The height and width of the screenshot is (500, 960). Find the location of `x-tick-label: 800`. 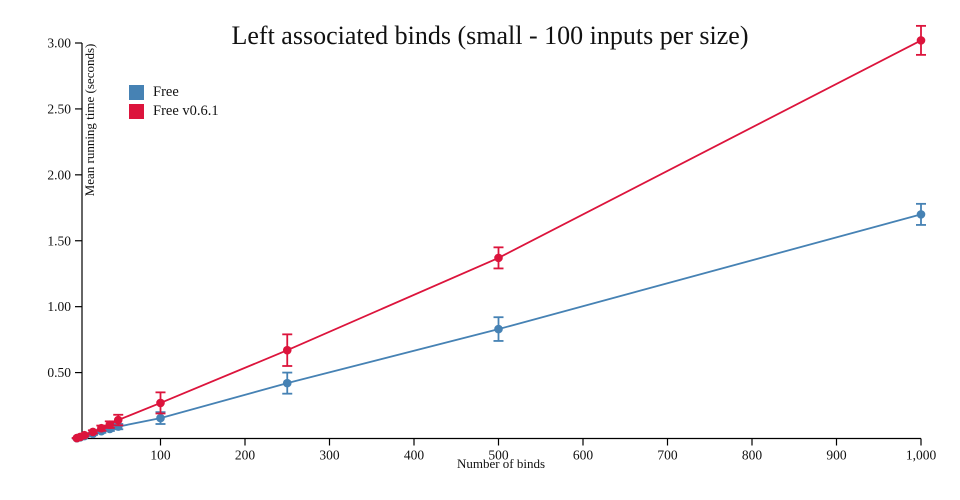

x-tick-label: 800 is located at coordinates (752, 455).